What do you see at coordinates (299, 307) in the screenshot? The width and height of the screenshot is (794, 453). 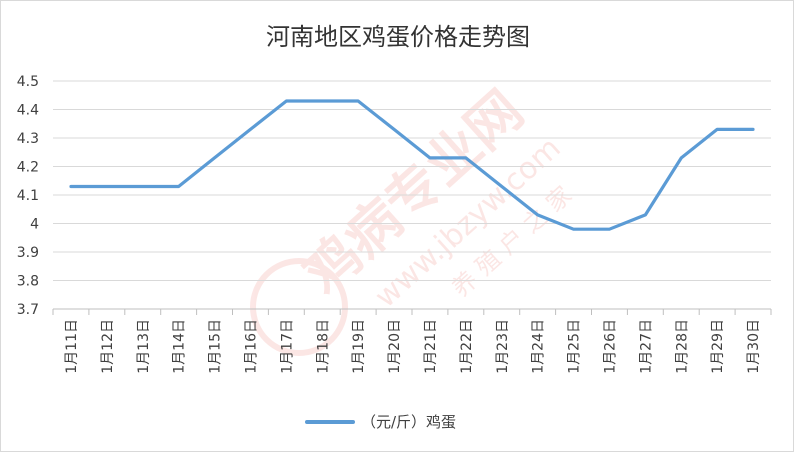 I see `watermark-logo-circle` at bounding box center [299, 307].